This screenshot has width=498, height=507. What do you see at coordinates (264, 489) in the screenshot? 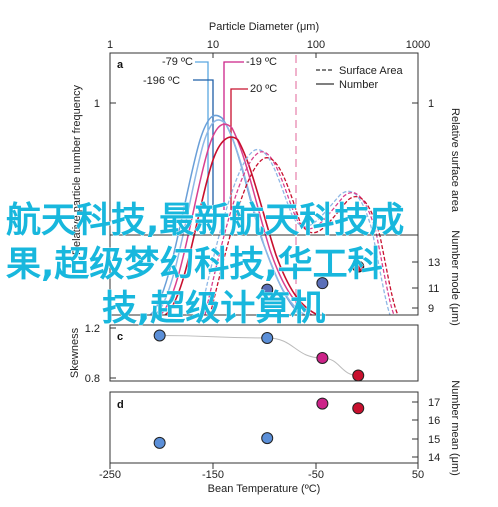
I see `bottom-axis-title: Bean Temperature (ºC)` at bounding box center [264, 489].